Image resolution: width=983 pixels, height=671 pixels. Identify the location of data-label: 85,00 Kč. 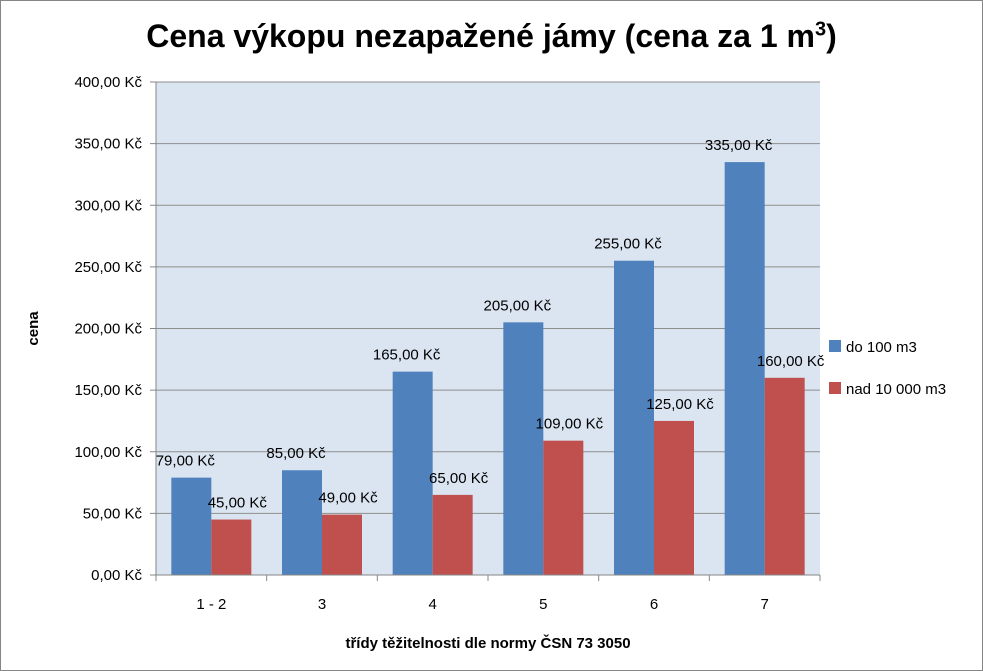
(296, 453).